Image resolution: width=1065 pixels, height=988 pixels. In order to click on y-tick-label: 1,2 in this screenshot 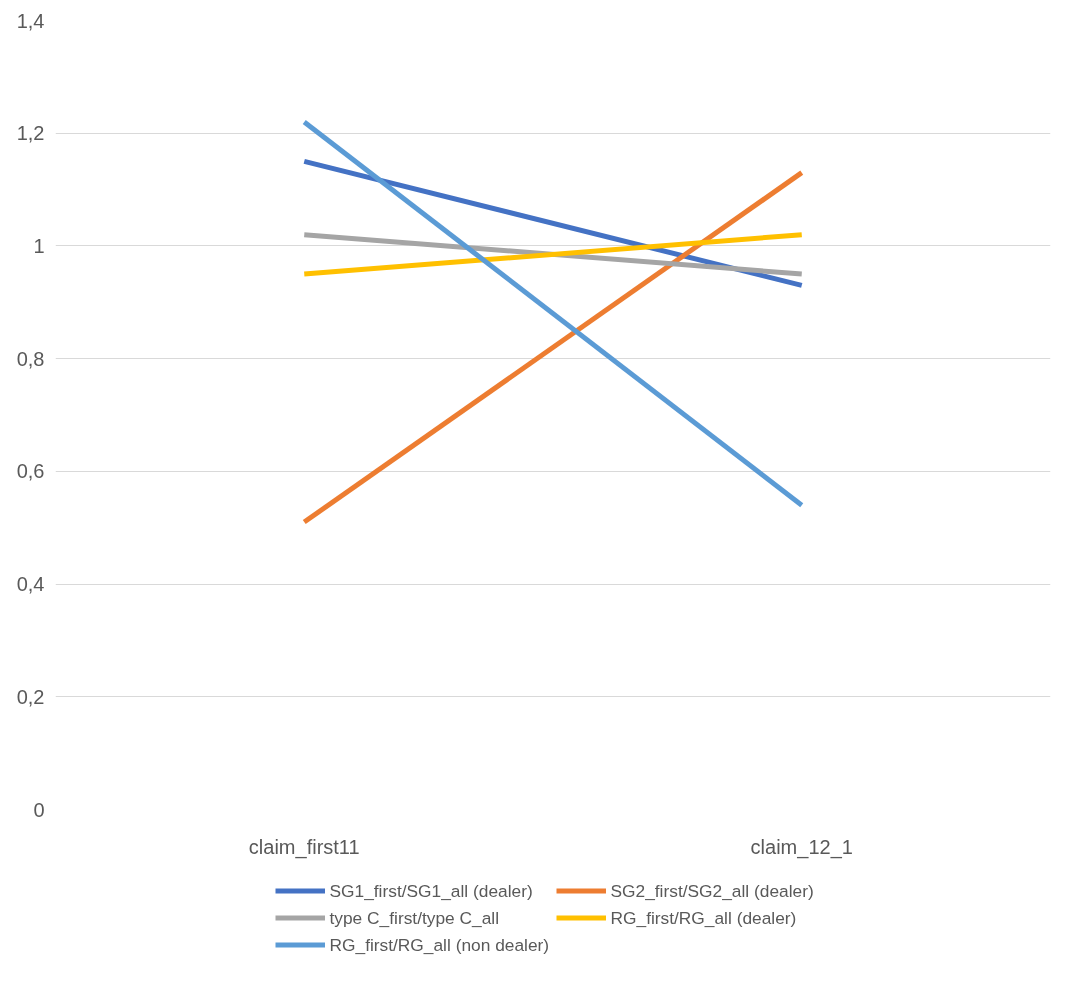, I will do `click(30, 133)`.